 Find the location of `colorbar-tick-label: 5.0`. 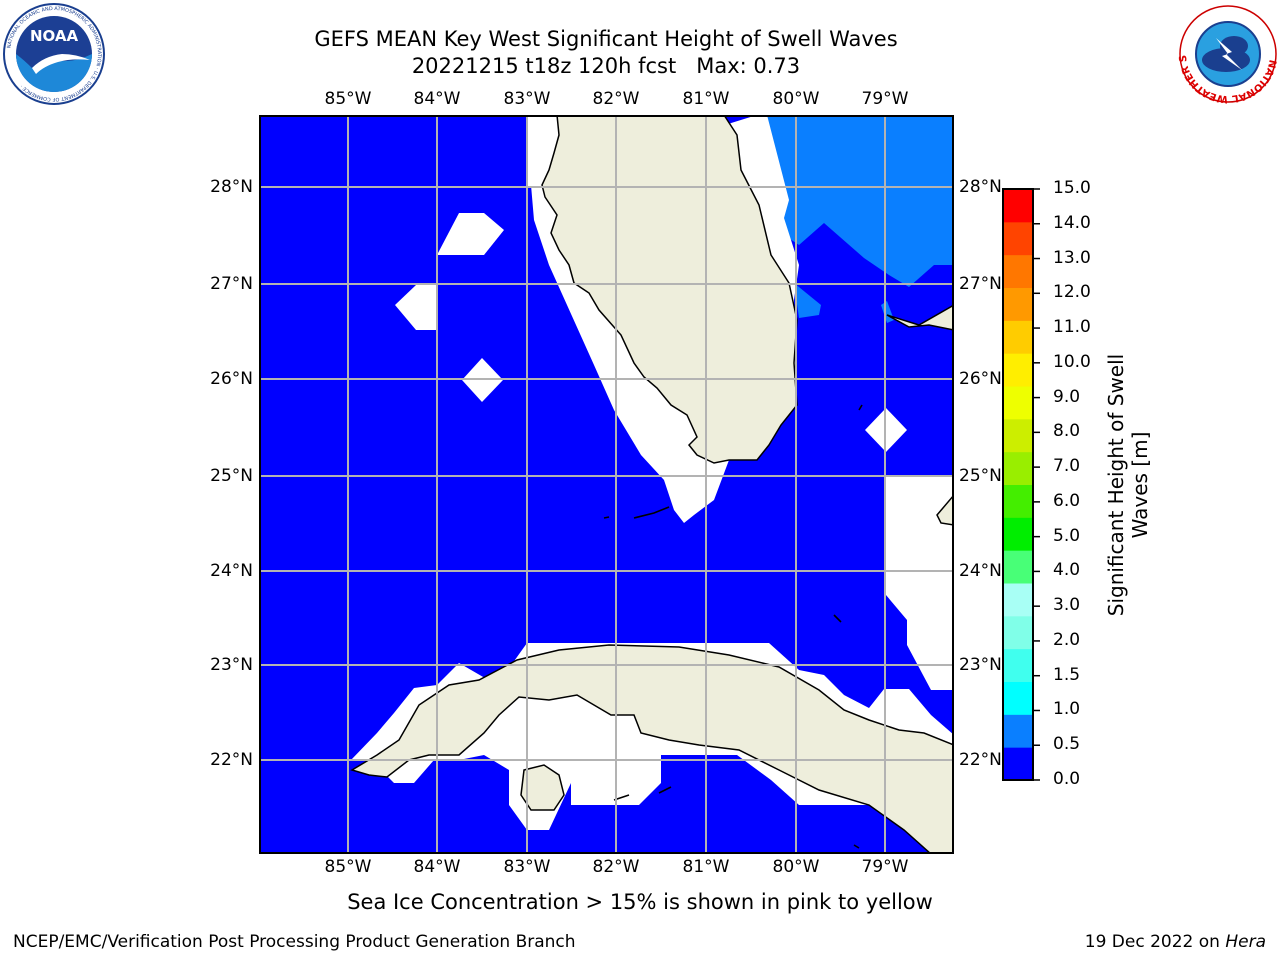

colorbar-tick-label: 5.0 is located at coordinates (1067, 535).